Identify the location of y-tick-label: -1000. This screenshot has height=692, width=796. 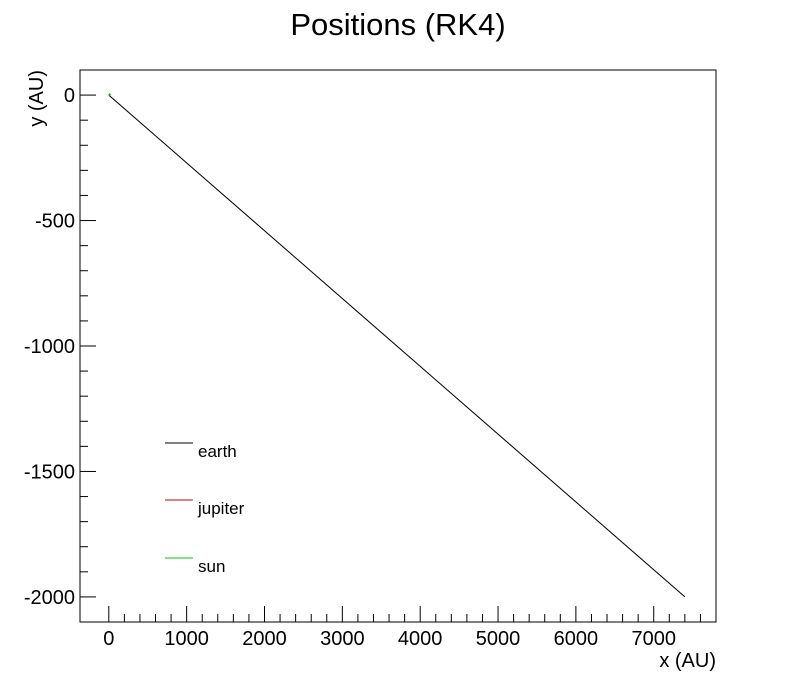
(49, 347).